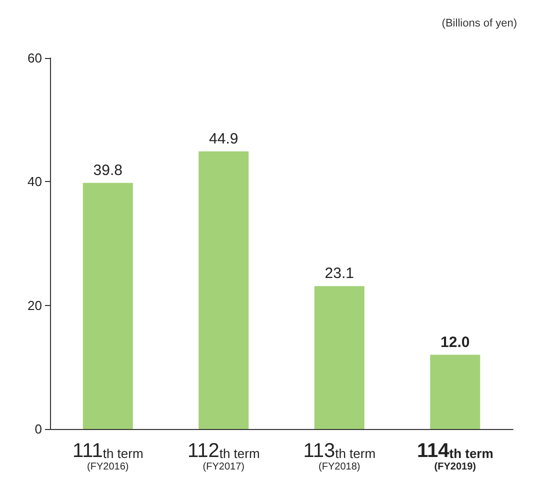 The height and width of the screenshot is (482, 533). Describe the element at coordinates (35, 305) in the screenshot. I see `y-tick-label: 20` at that location.